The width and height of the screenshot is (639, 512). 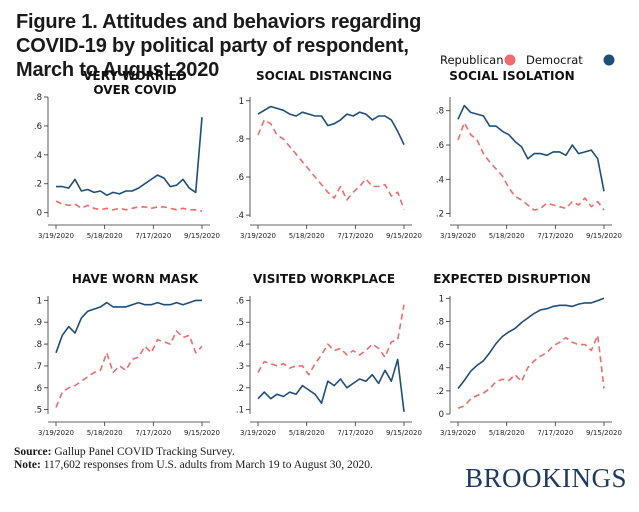 I want to click on legend-label-republican: Republican, so click(x=472, y=60).